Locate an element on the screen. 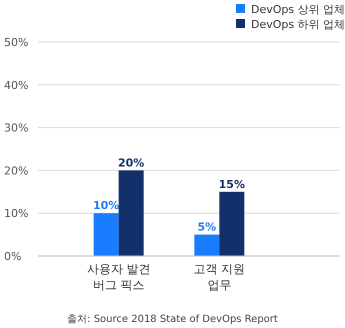 This screenshot has width=345, height=328. y-tick-label: 0% is located at coordinates (13, 256).